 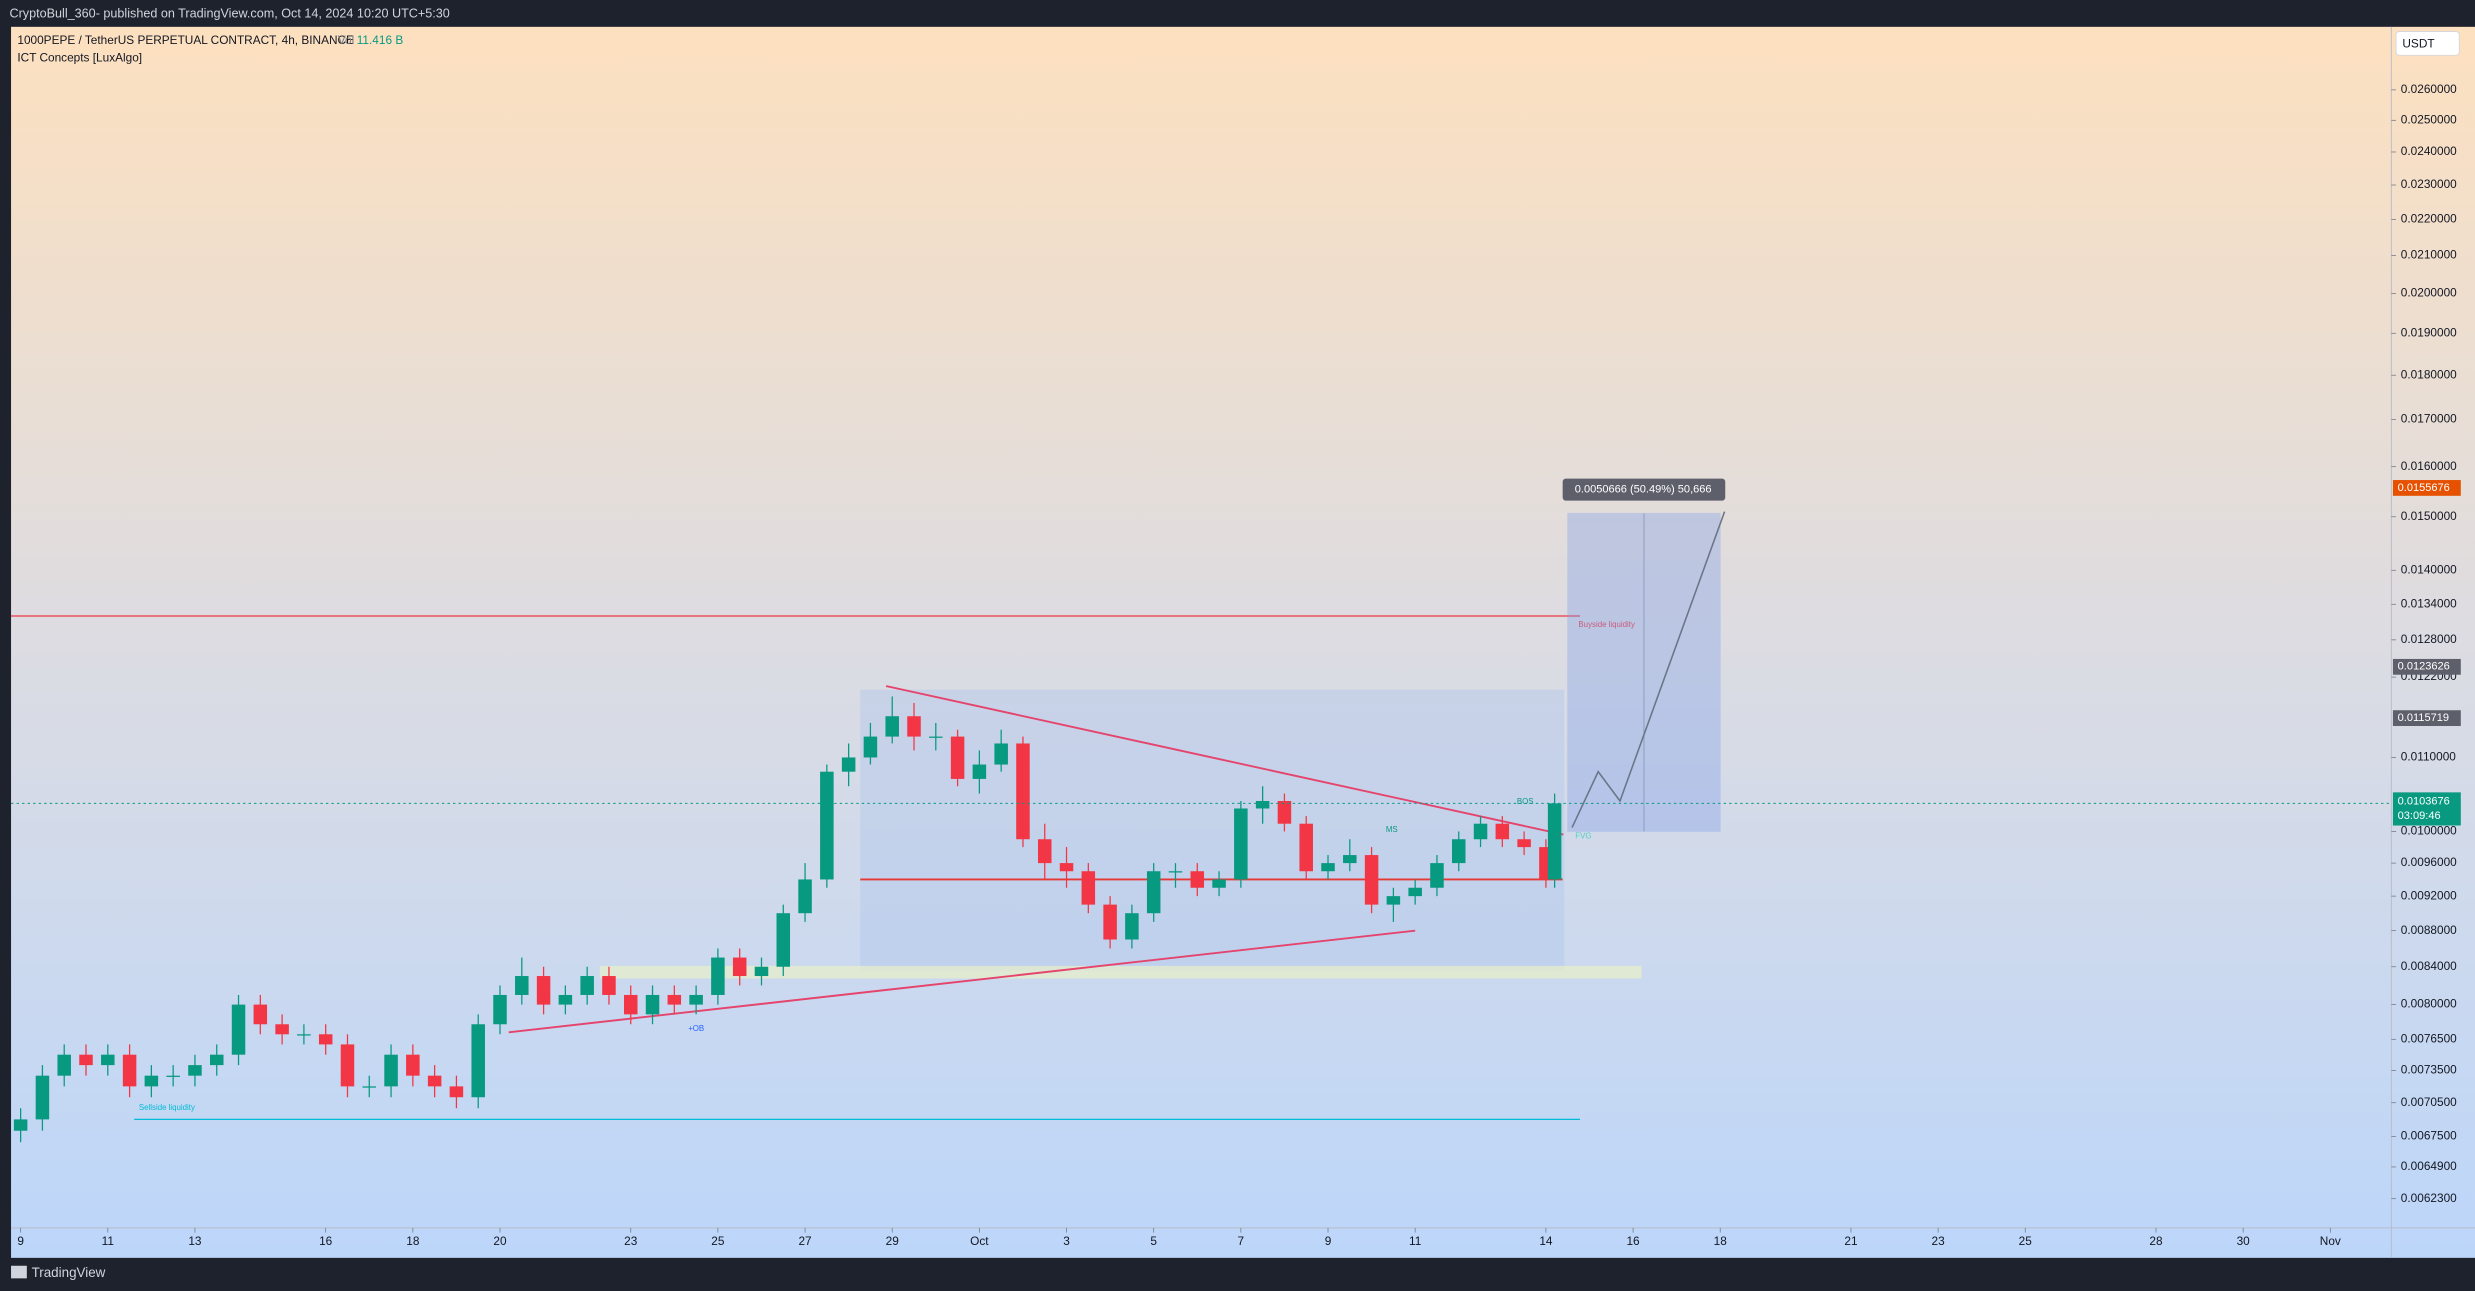 I want to click on volume-label: Vol, so click(x=346, y=40).